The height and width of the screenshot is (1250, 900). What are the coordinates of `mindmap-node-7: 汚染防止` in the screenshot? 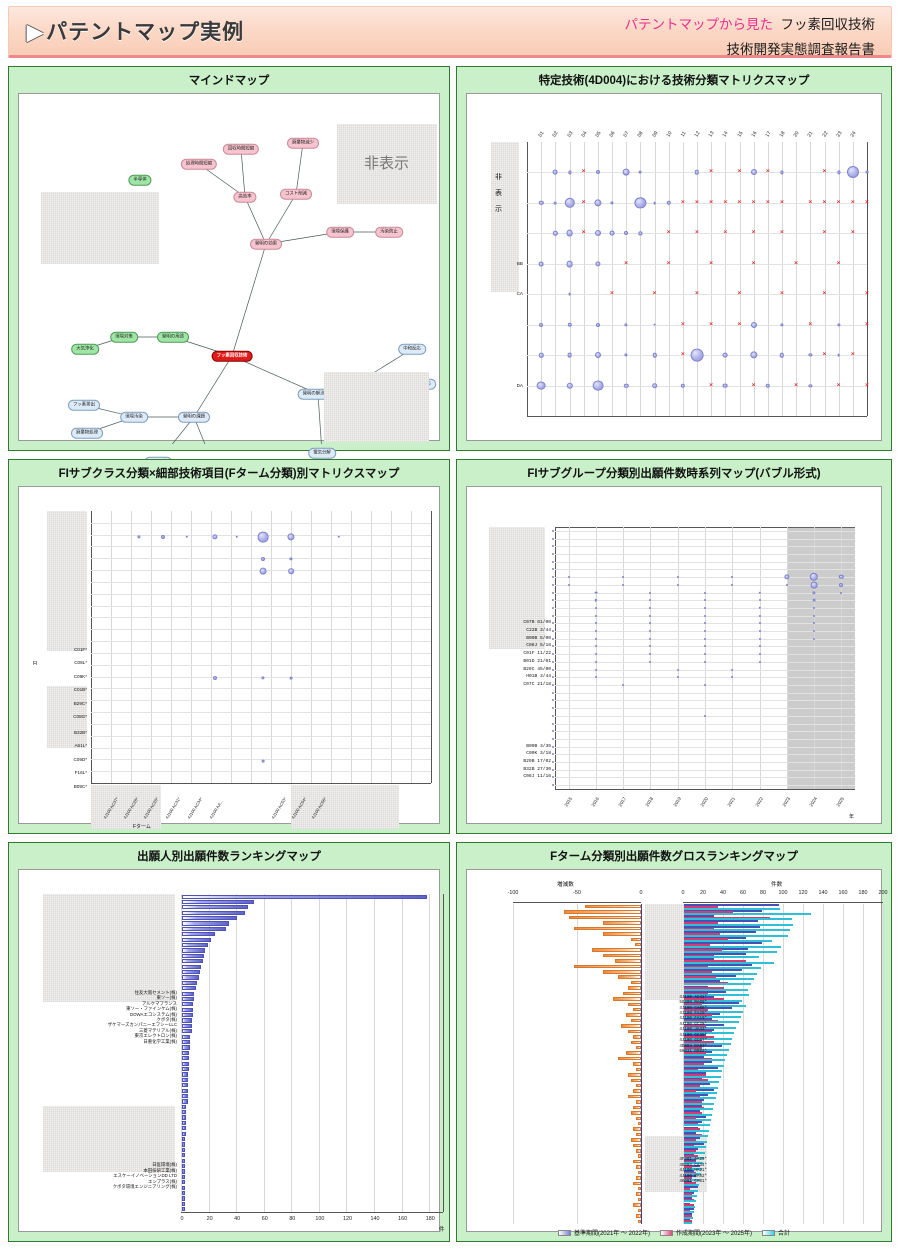 It's located at (389, 232).